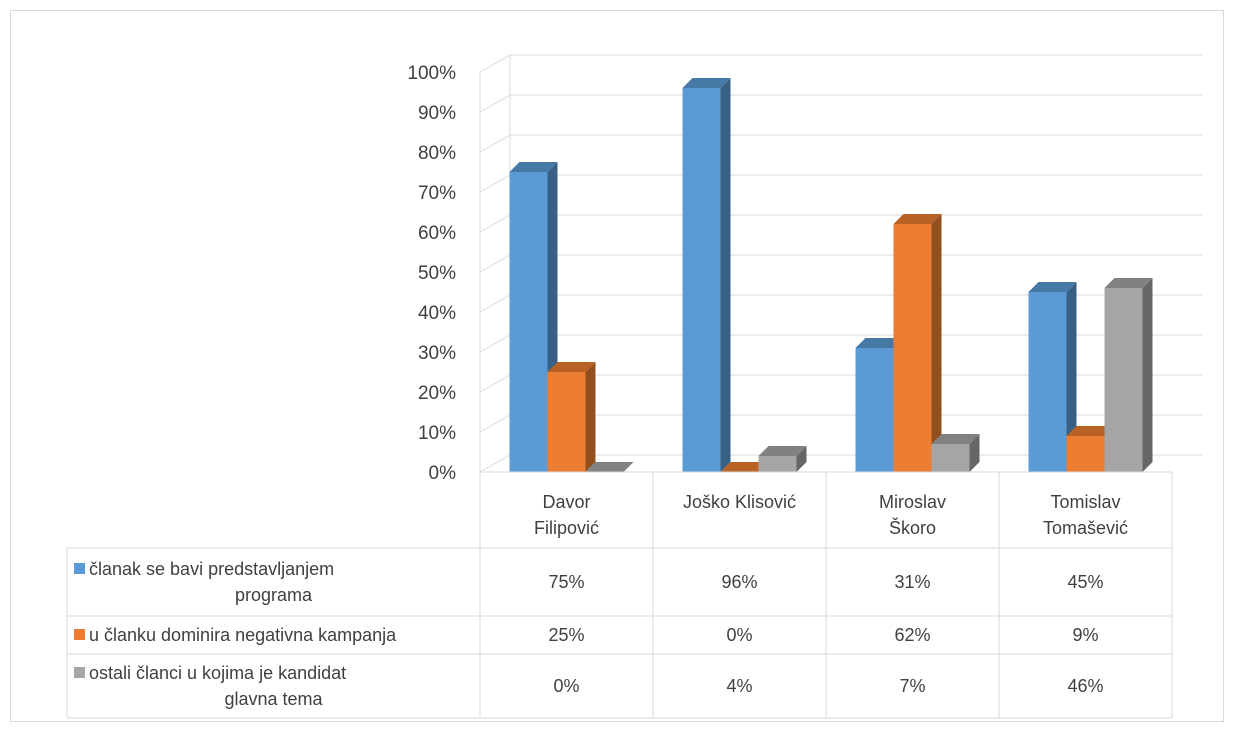 The height and width of the screenshot is (734, 1235). What do you see at coordinates (739, 502) in the screenshot?
I see `category-label: Joško Klisović` at bounding box center [739, 502].